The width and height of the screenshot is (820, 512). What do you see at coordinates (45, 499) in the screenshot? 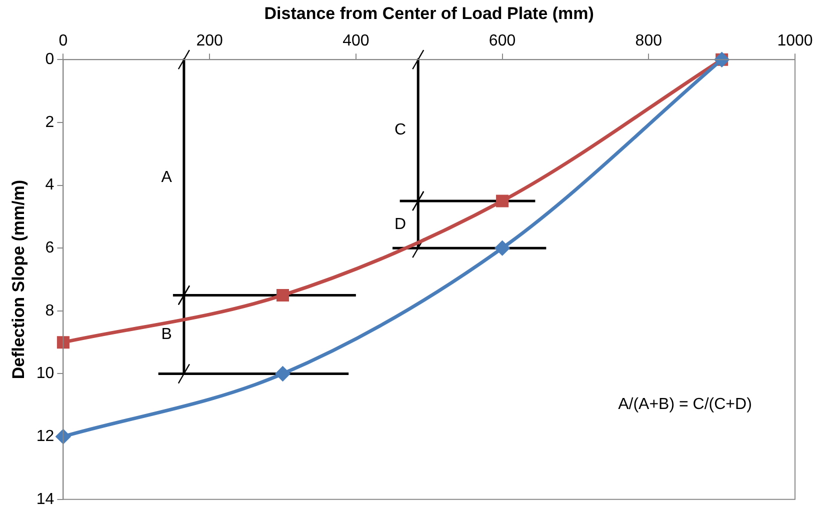
I see `y-tick-label: 14` at bounding box center [45, 499].